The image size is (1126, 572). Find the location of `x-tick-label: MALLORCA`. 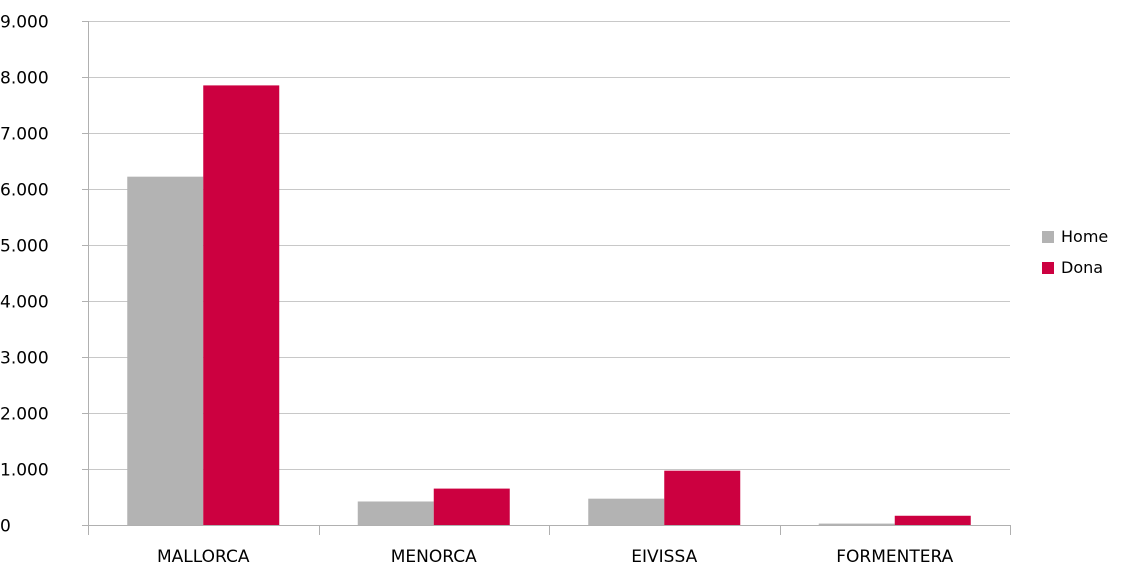

x-tick-label: MALLORCA is located at coordinates (203, 557).